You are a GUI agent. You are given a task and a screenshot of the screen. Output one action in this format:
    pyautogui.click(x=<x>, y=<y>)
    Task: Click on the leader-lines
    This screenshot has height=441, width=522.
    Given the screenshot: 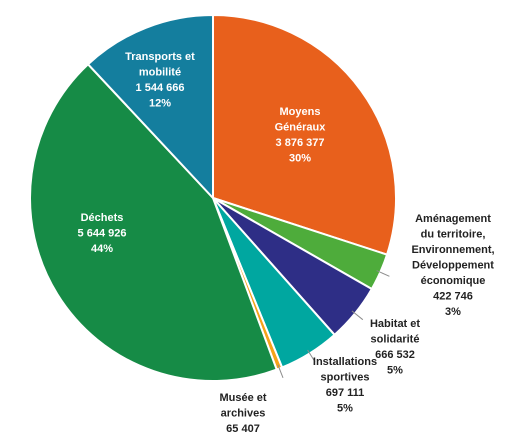 What is the action you would take?
    pyautogui.click(x=333, y=324)
    